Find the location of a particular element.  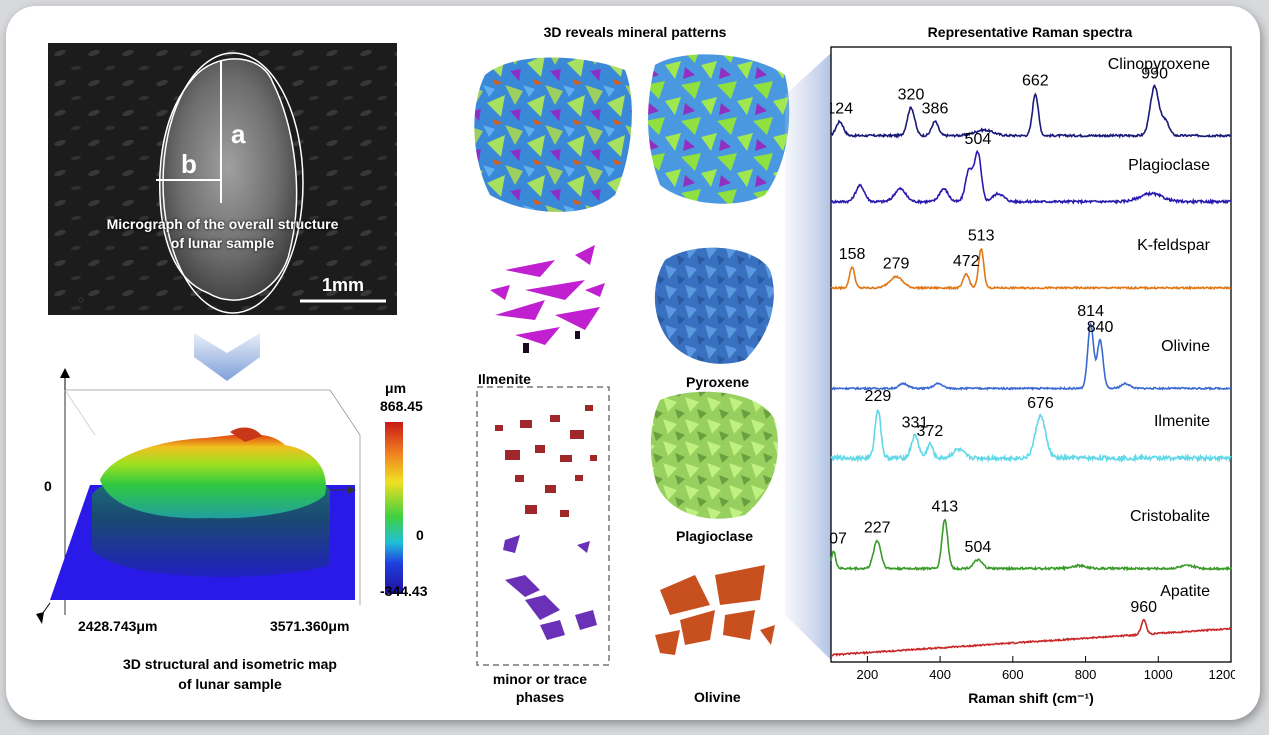

peak-label: 814 is located at coordinates (1090, 311).